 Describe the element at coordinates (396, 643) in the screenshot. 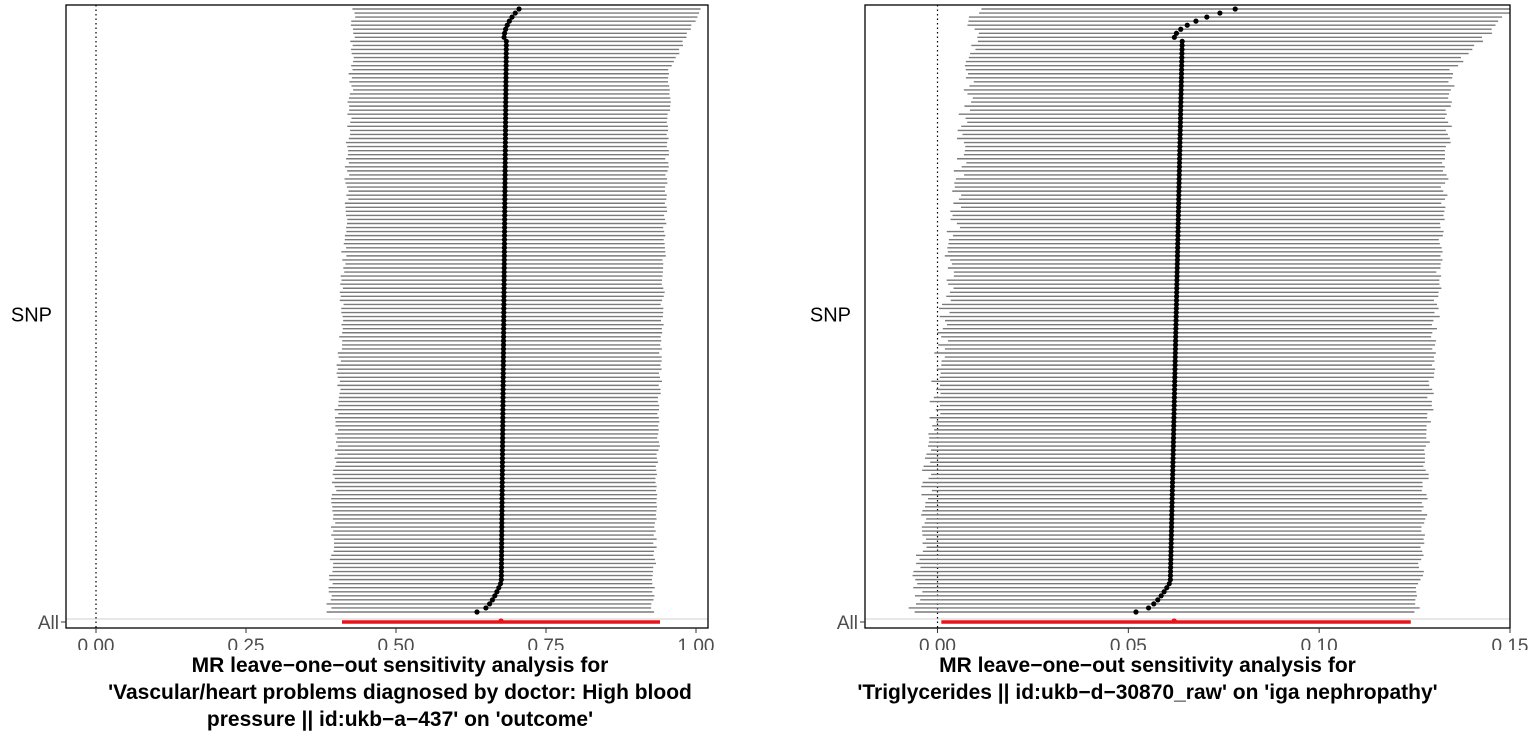

I see `x-tick-label: 0.50` at that location.